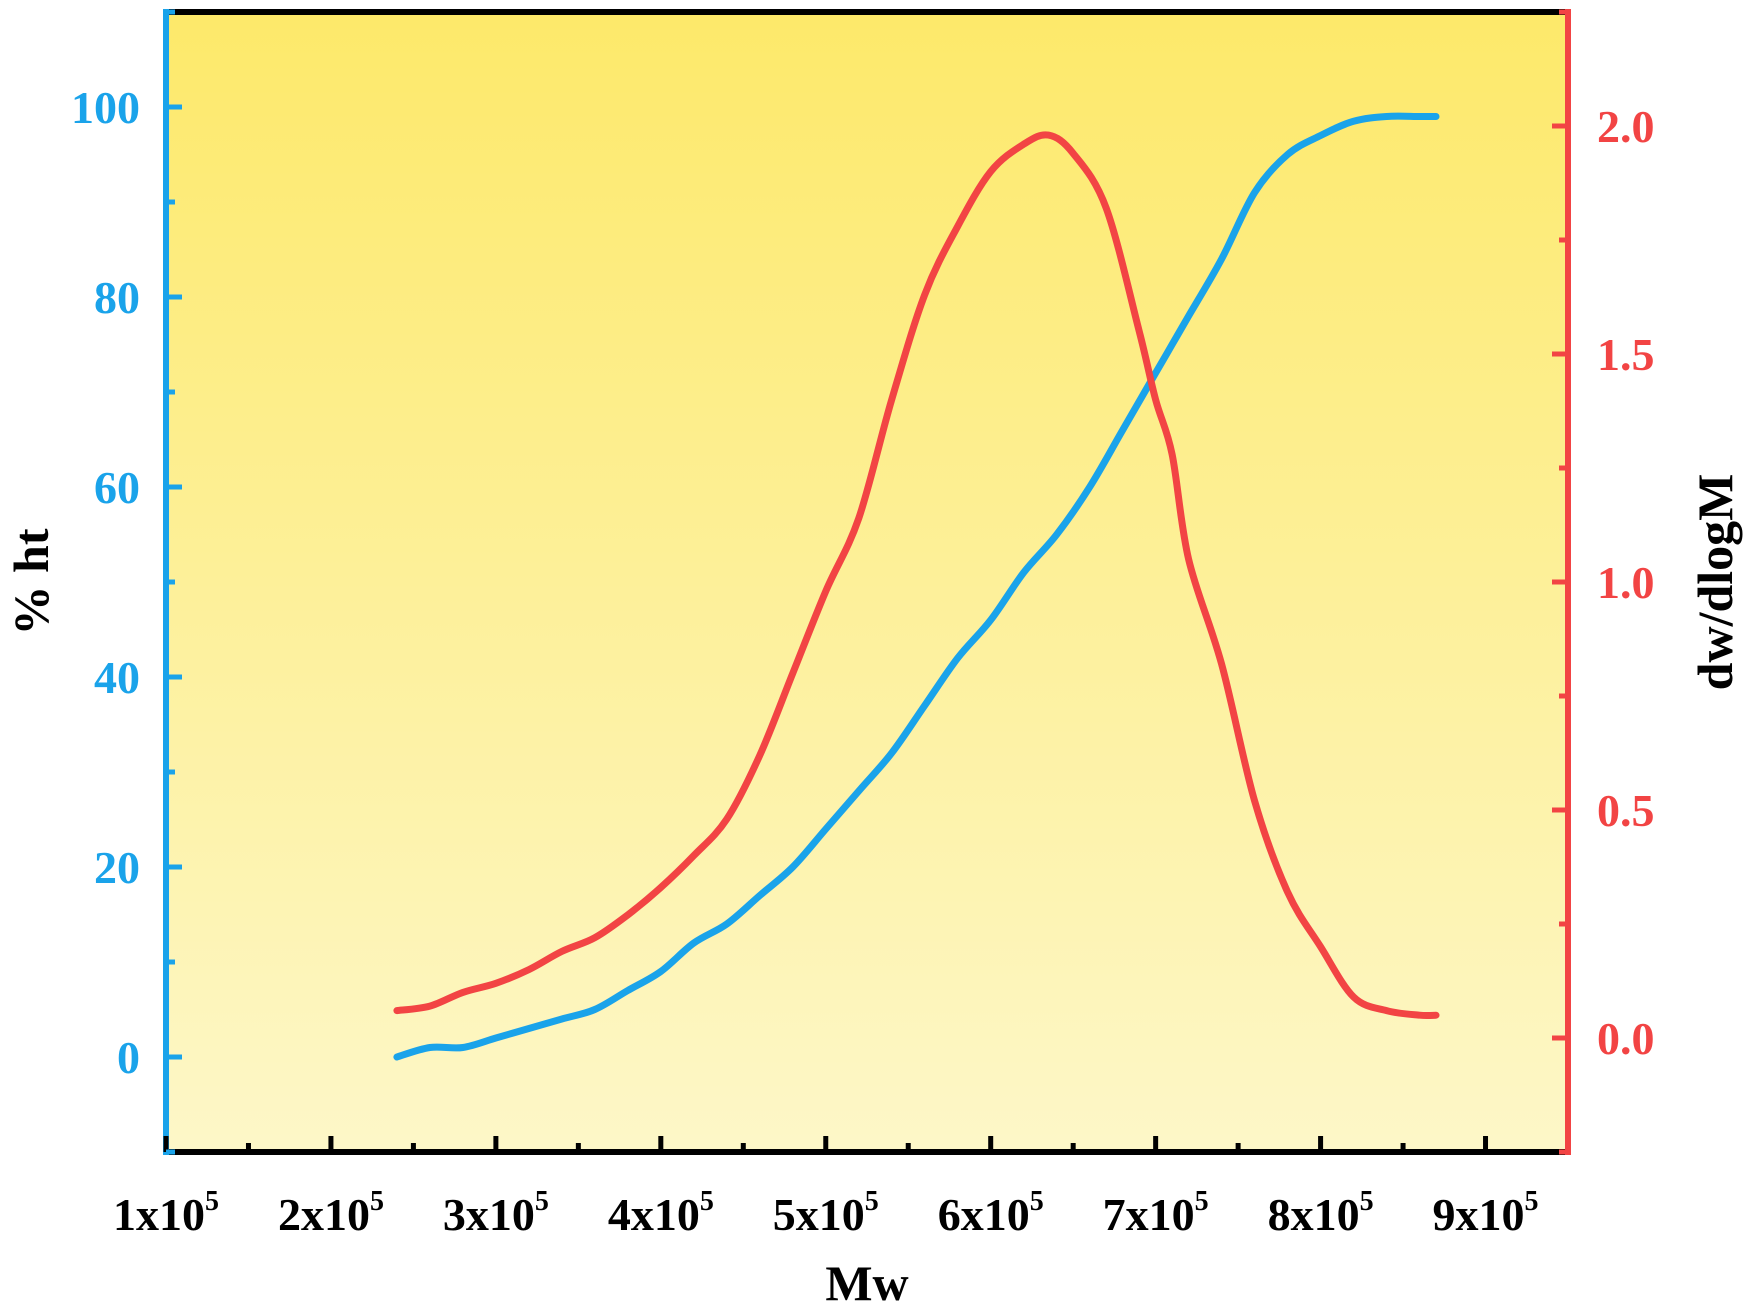  Describe the element at coordinates (826, 1213) in the screenshot. I see `x-tick-label: 5x10⁵` at that location.